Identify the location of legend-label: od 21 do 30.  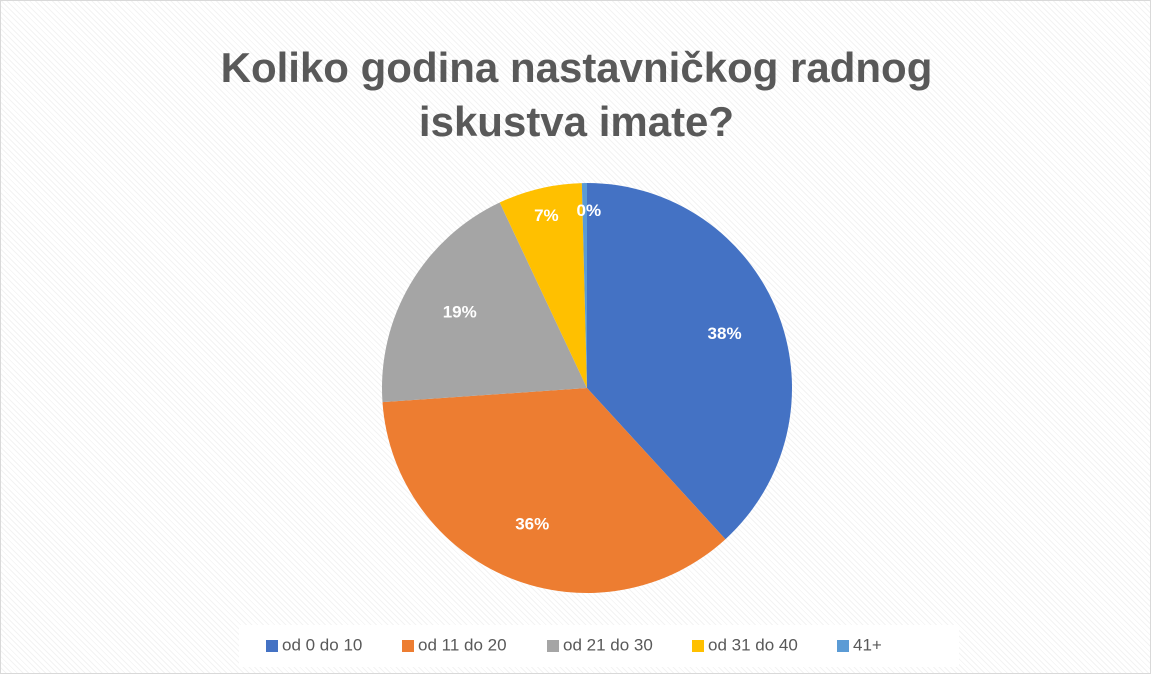
(608, 644).